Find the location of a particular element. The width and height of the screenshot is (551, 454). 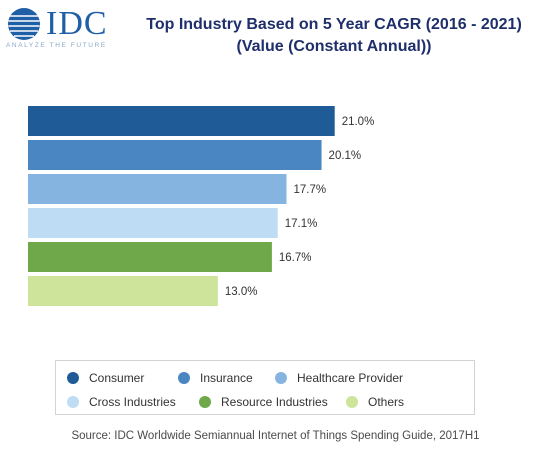

legend-item: Consumer is located at coordinates (105, 378).